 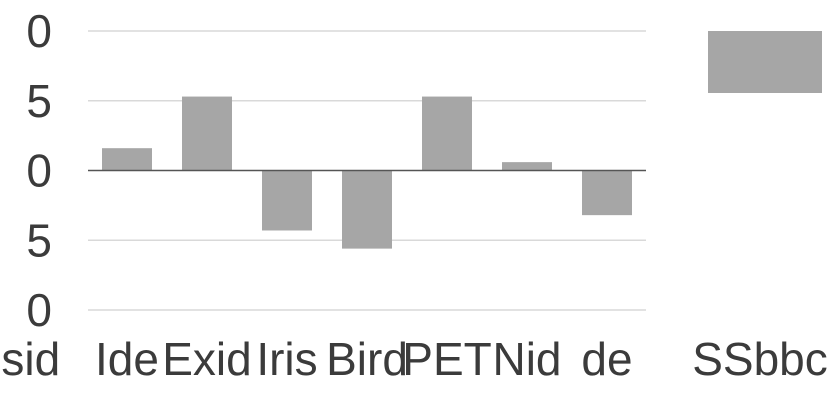 What do you see at coordinates (286, 359) in the screenshot?
I see `x-tick-label: Iris` at bounding box center [286, 359].